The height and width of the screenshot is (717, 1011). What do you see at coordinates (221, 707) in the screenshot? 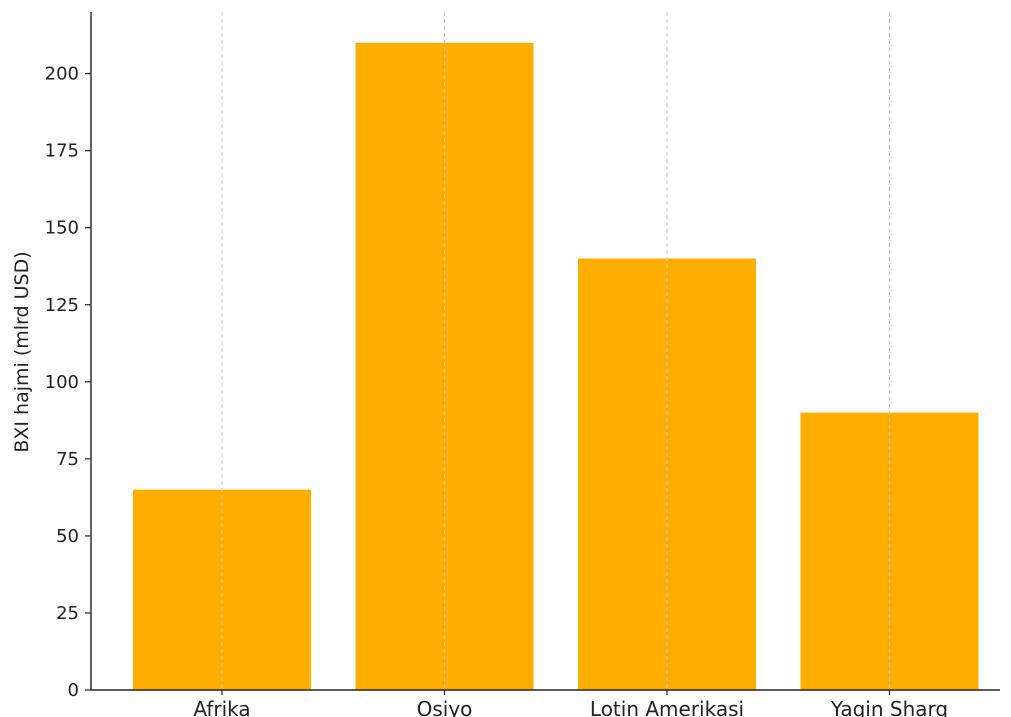
I see `x-tick-label: Afrika` at bounding box center [221, 707].